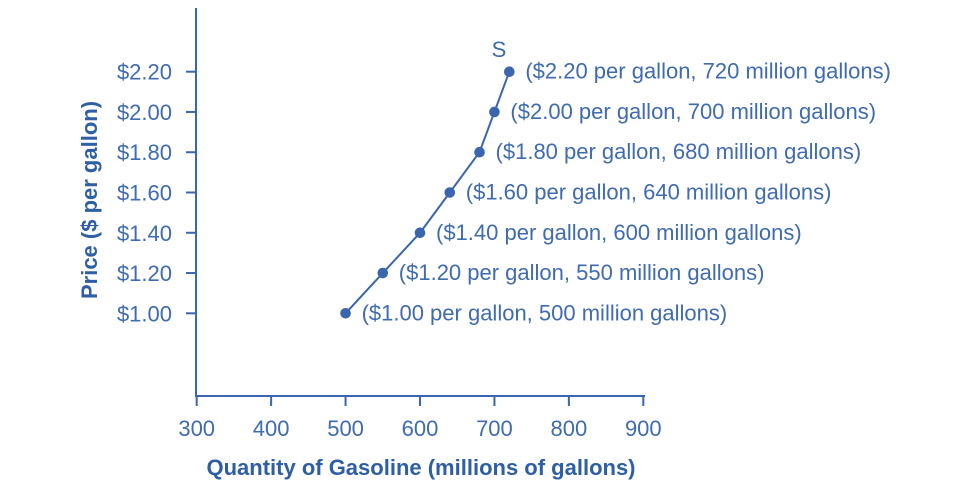 This screenshot has width=976, height=494. I want to click on x-tick-label: 500, so click(345, 428).